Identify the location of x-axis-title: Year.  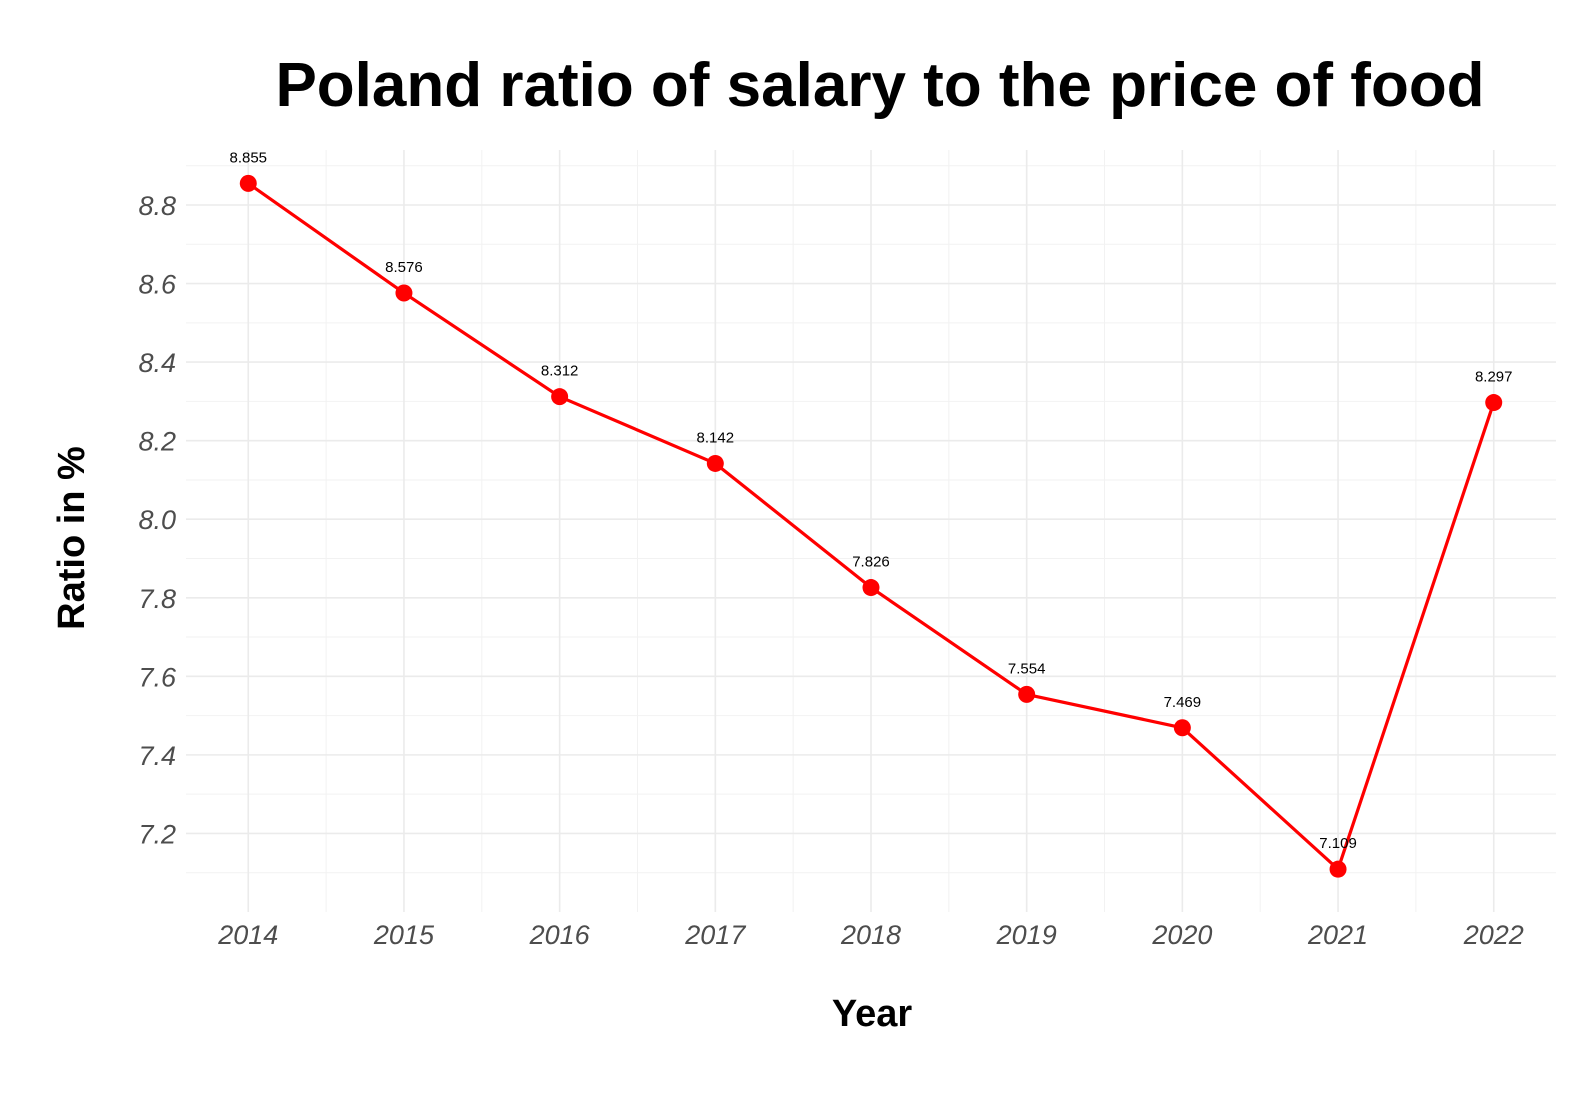
(872, 1014).